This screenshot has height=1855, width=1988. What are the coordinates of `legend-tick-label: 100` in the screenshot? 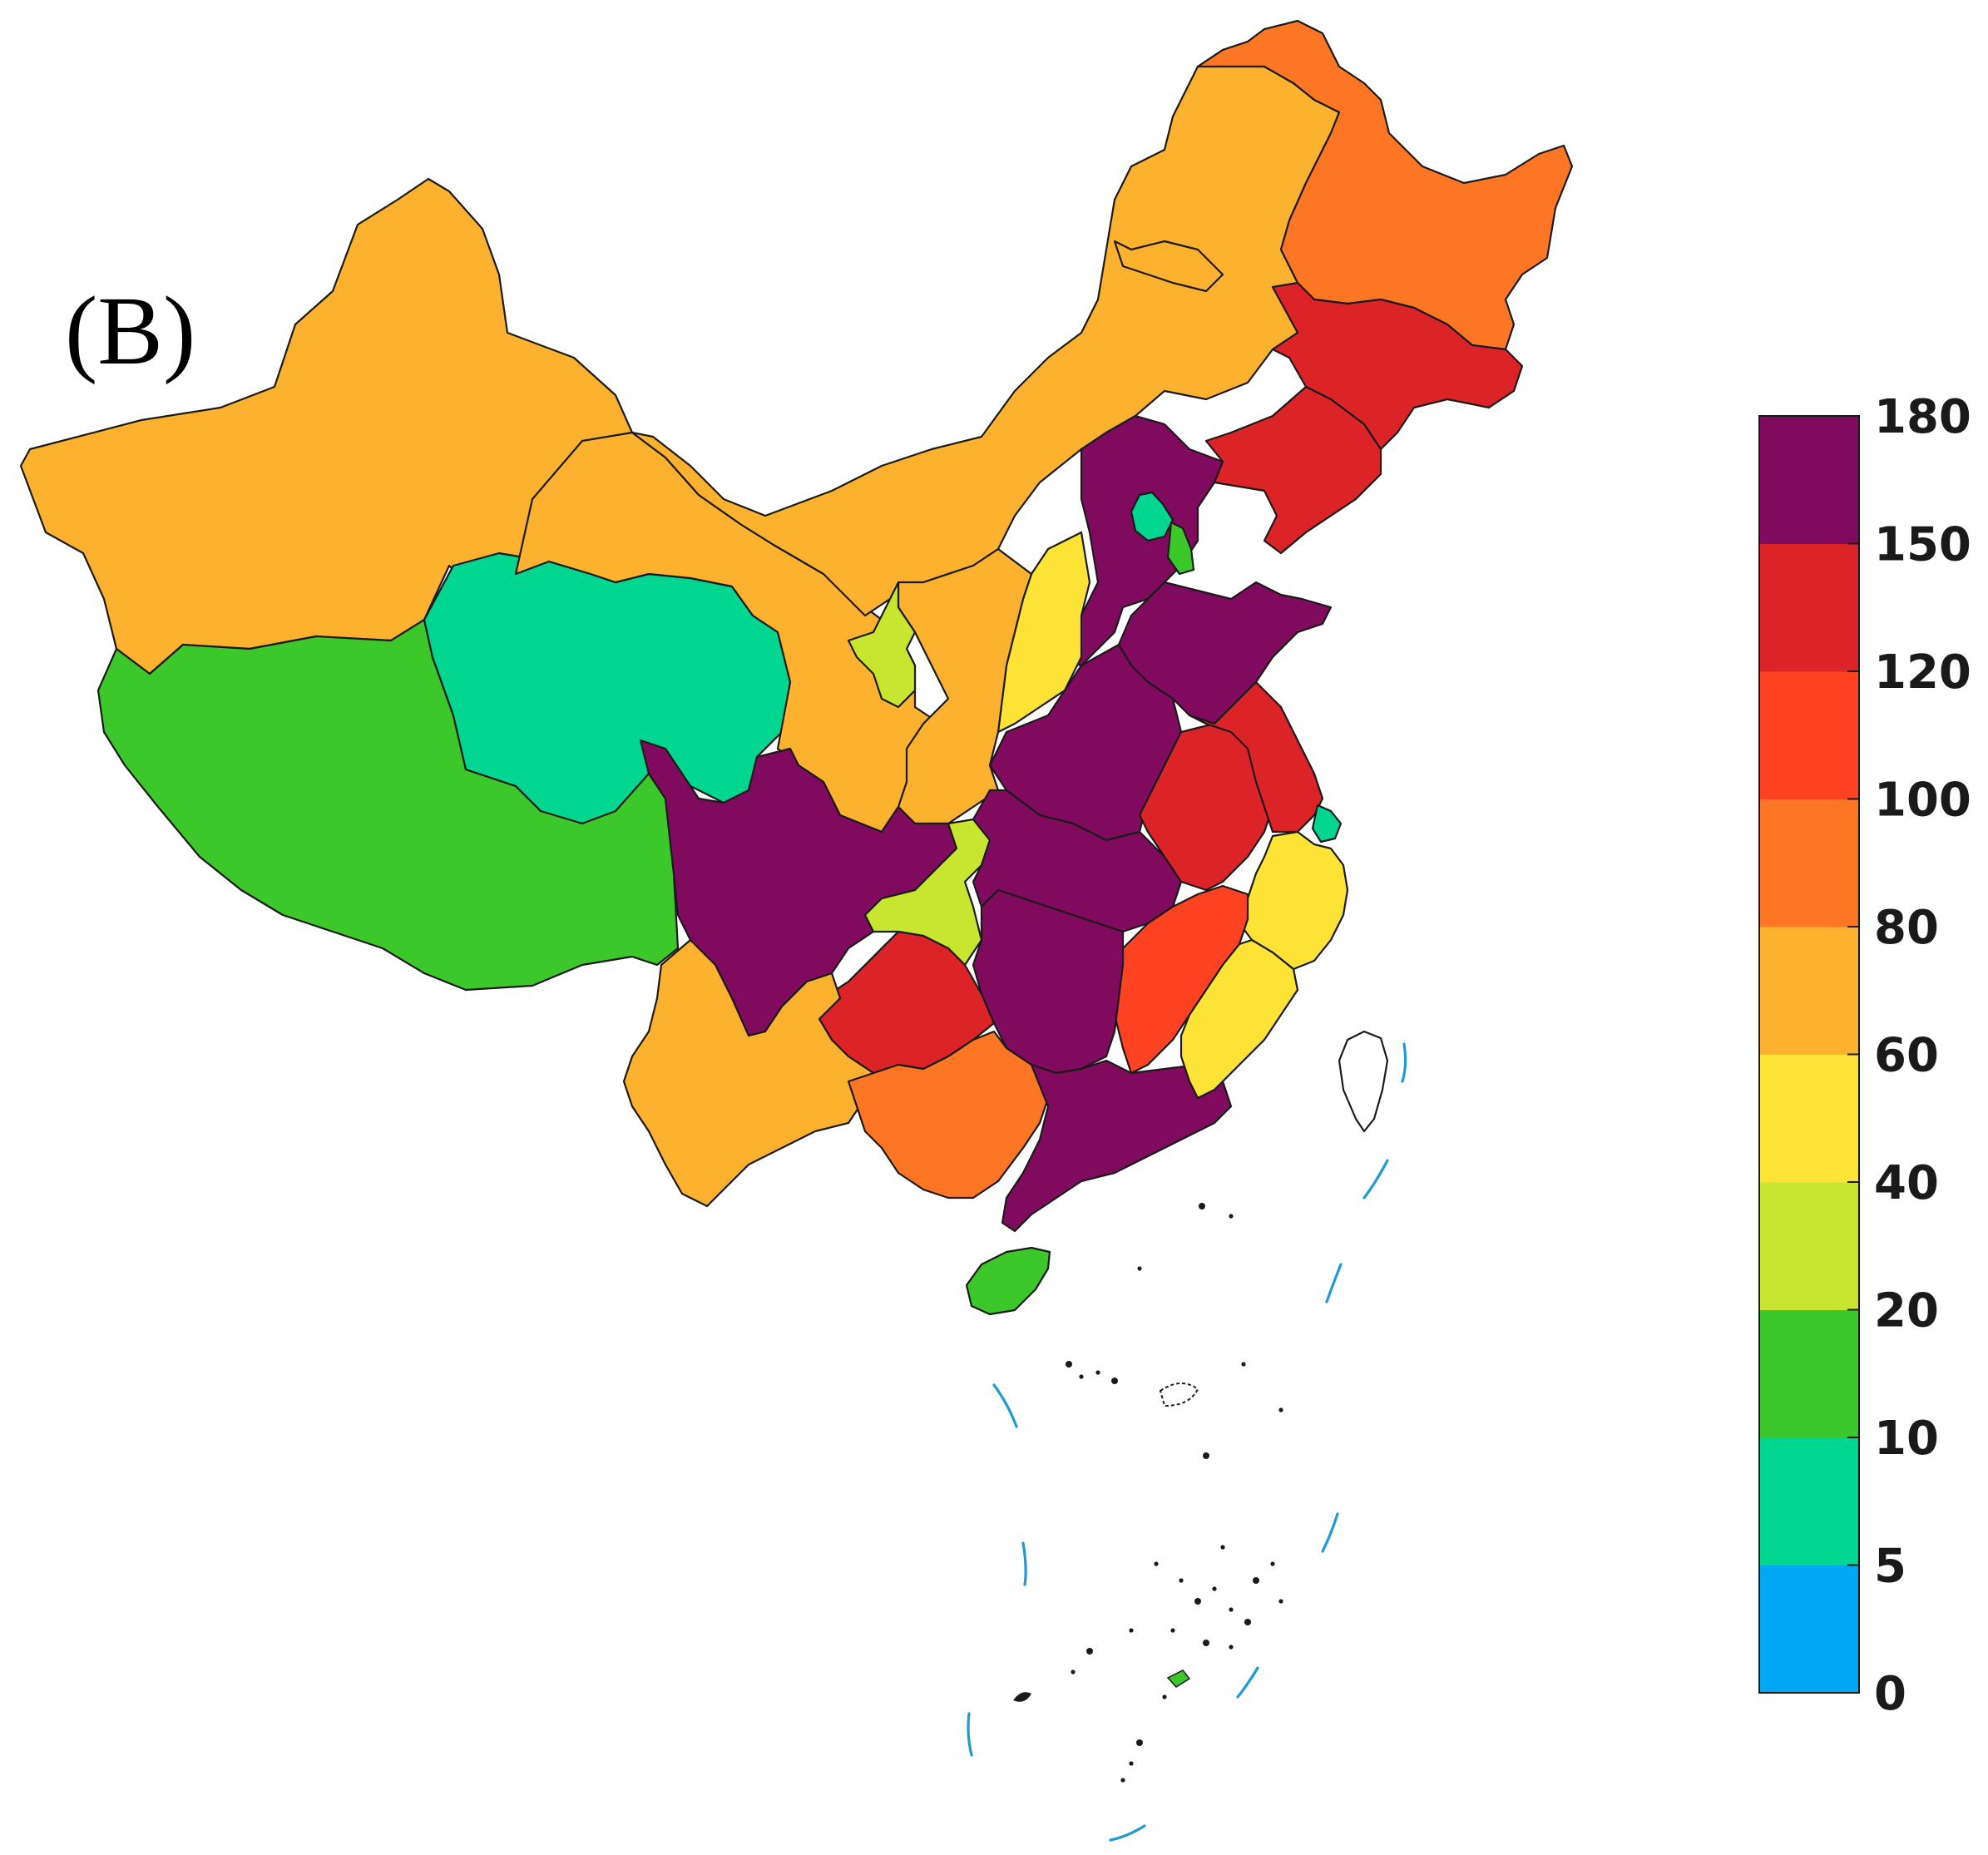 It's located at (1922, 801).